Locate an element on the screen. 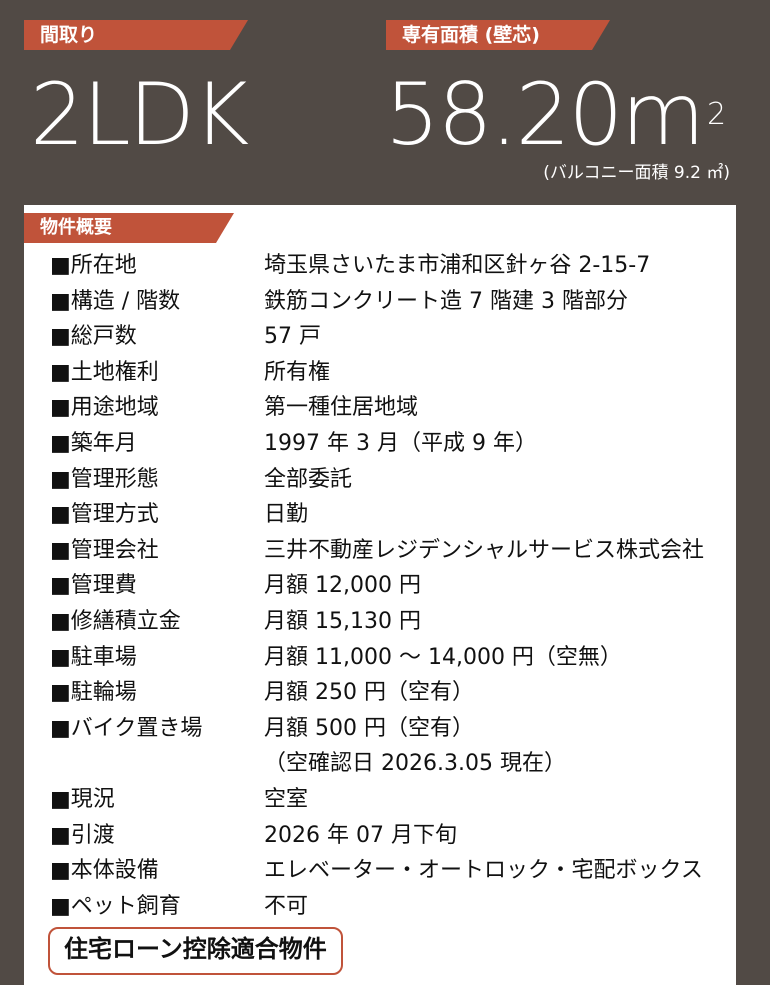  overview-row: ■駐輪場 月額 250 円（空有） is located at coordinates (262, 693).